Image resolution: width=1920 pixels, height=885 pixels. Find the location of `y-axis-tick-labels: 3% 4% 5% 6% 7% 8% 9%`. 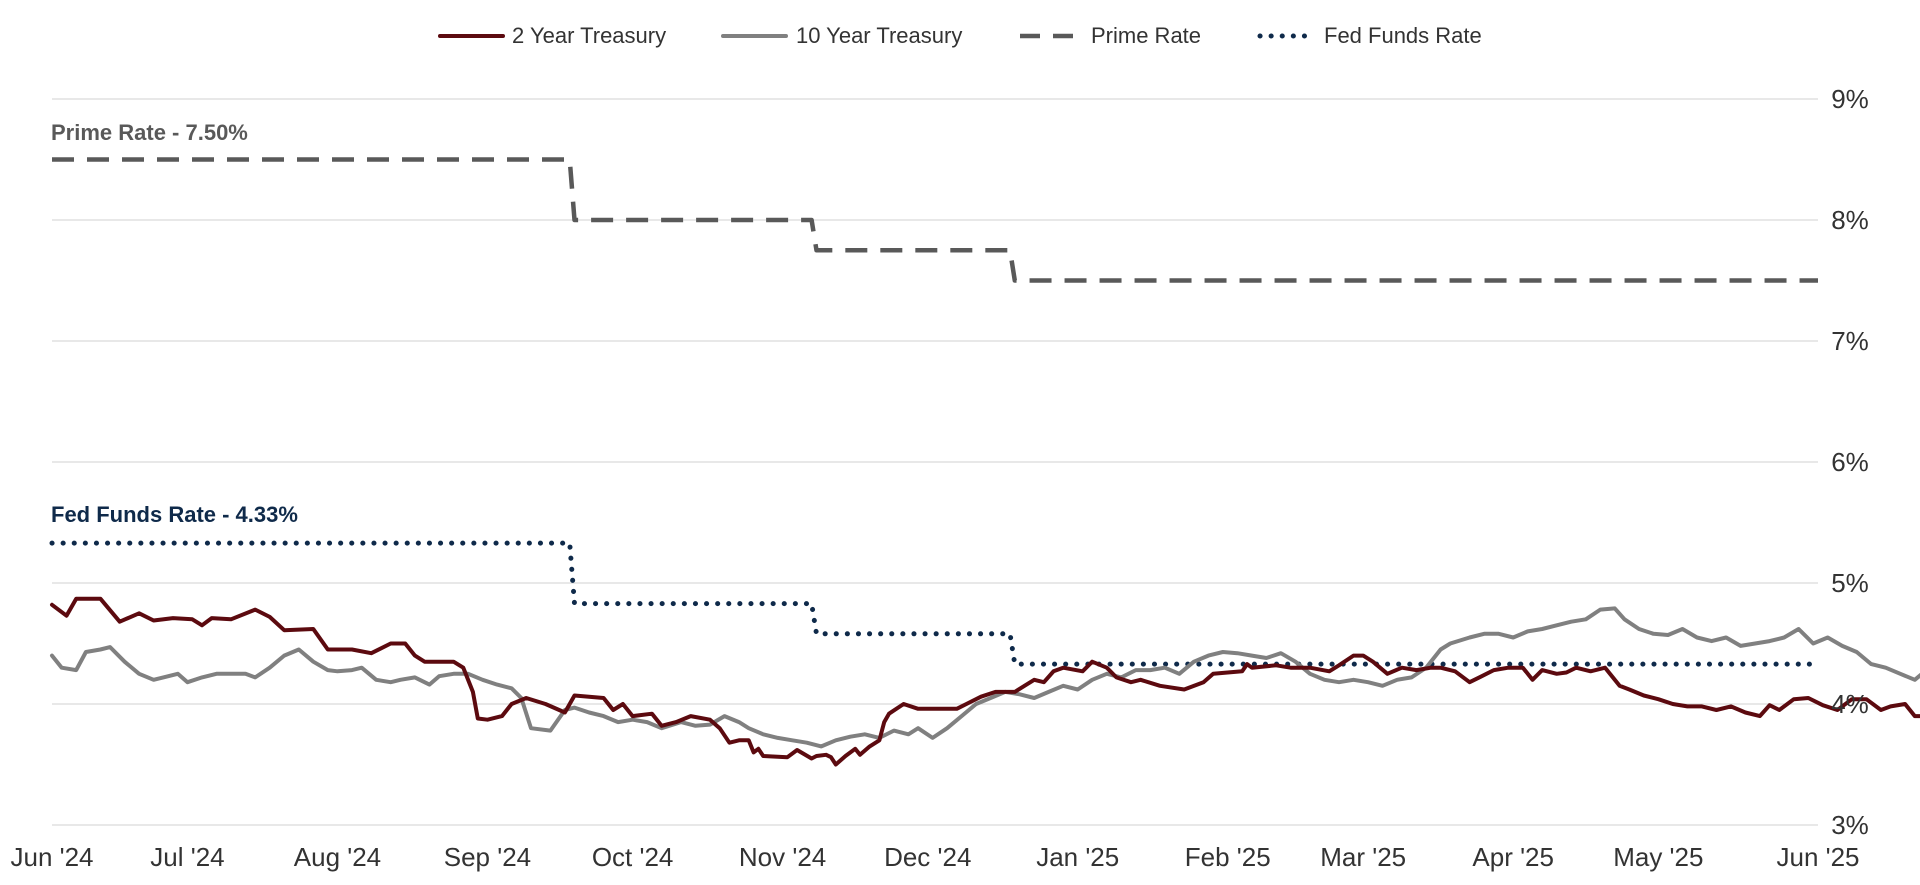

y-axis-tick-labels: 3% 4% 5% 6% 7% 8% 9% is located at coordinates (1850, 462).